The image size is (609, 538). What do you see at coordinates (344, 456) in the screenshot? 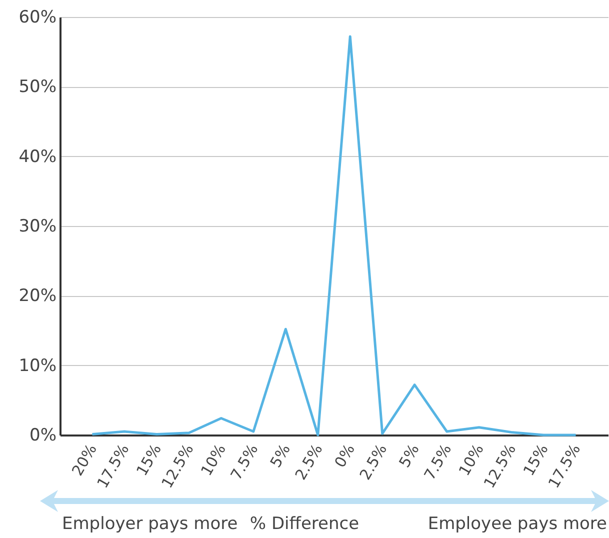
I see `x-tick-label: 0%` at bounding box center [344, 456].